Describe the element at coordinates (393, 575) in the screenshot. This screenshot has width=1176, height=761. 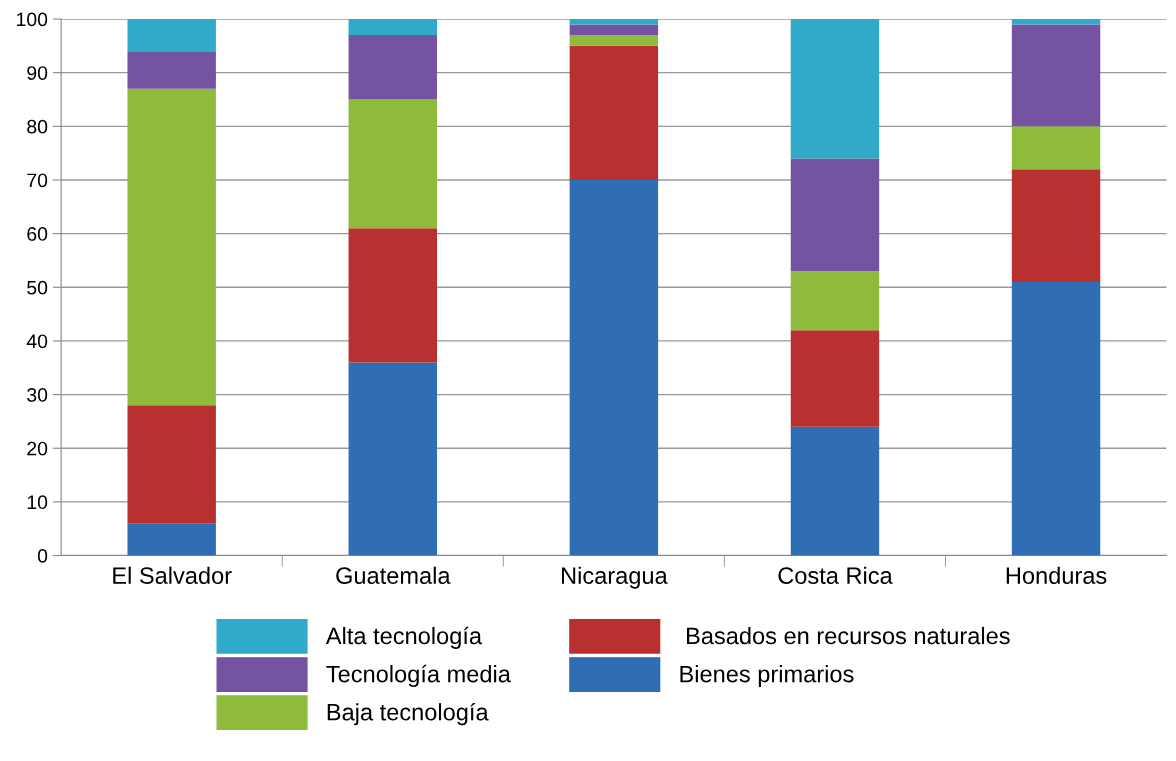
I see `x-tick-label: Guatemala` at that location.